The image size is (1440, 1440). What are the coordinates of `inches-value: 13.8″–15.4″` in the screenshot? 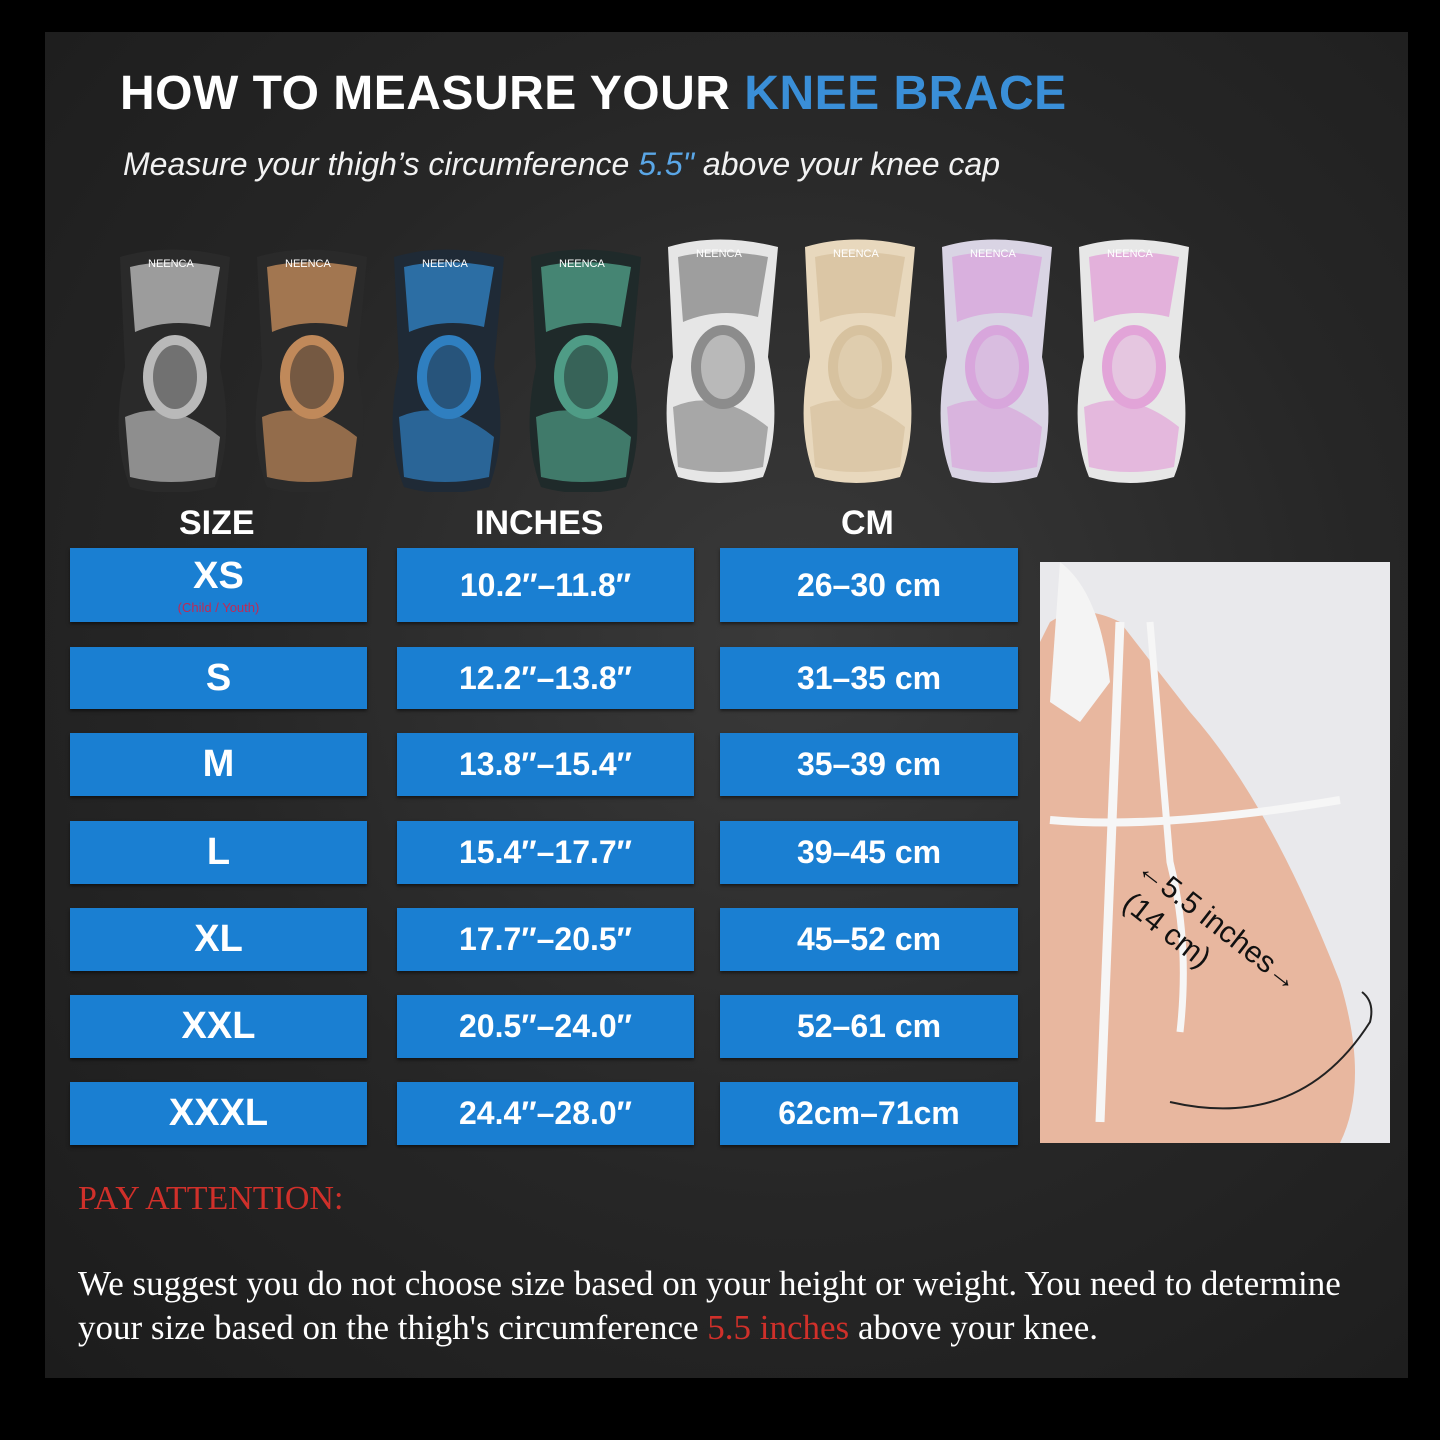 It's located at (545, 764).